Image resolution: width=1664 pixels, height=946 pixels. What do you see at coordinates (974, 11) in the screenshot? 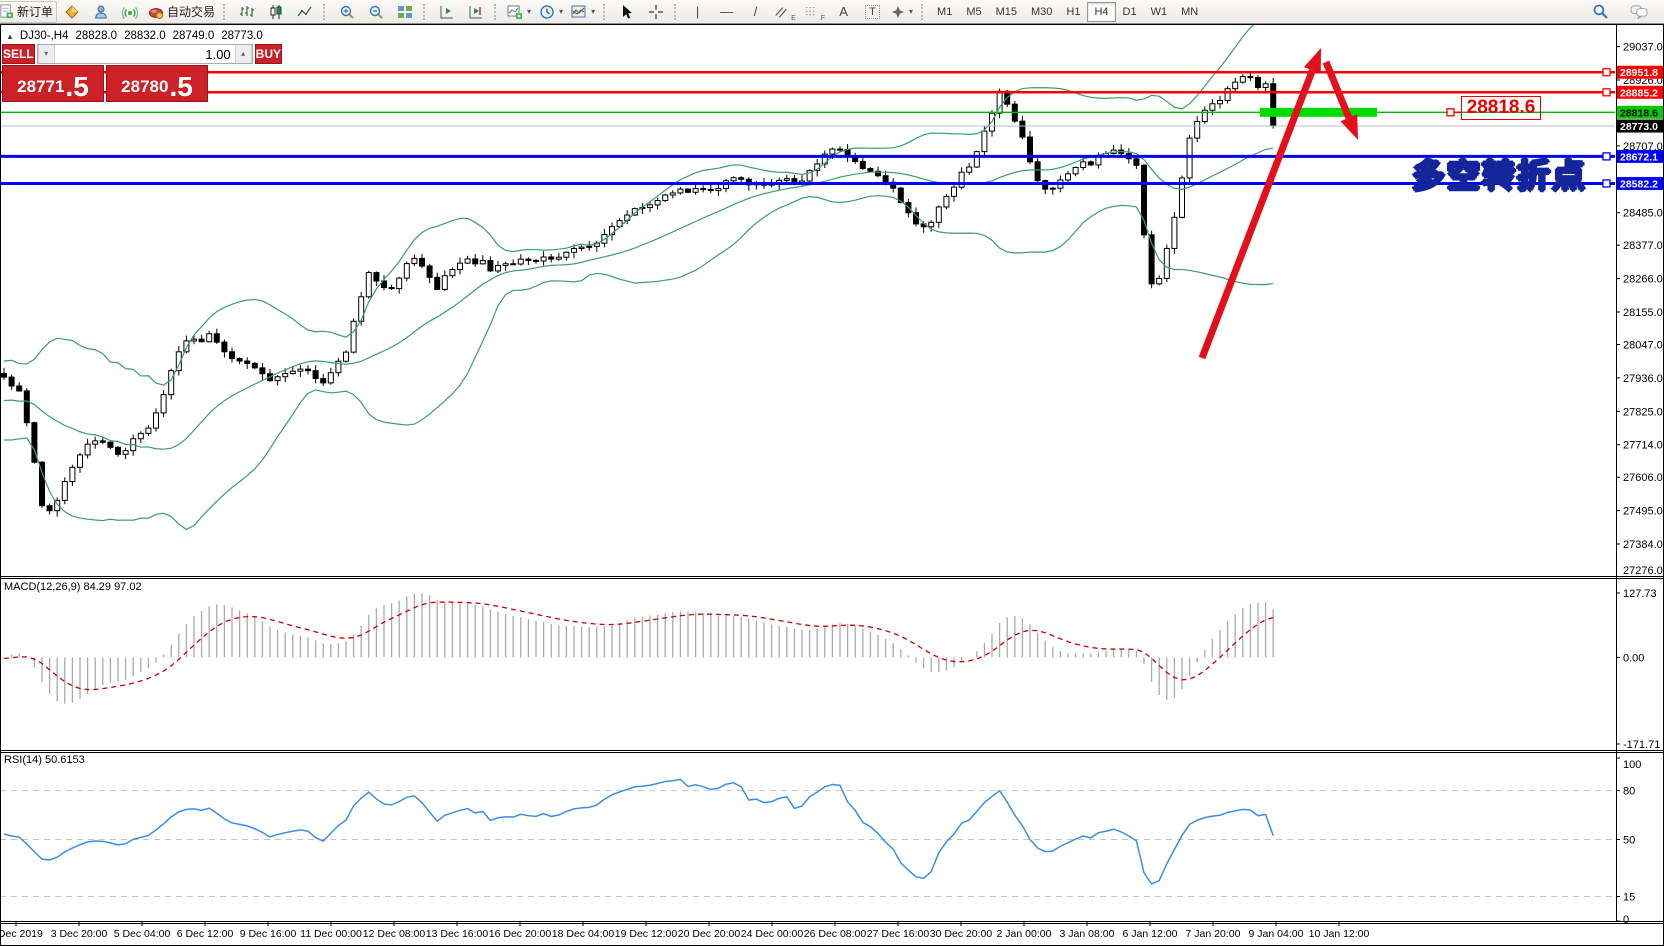
I see `tab-timeframe-m5: M5` at bounding box center [974, 11].